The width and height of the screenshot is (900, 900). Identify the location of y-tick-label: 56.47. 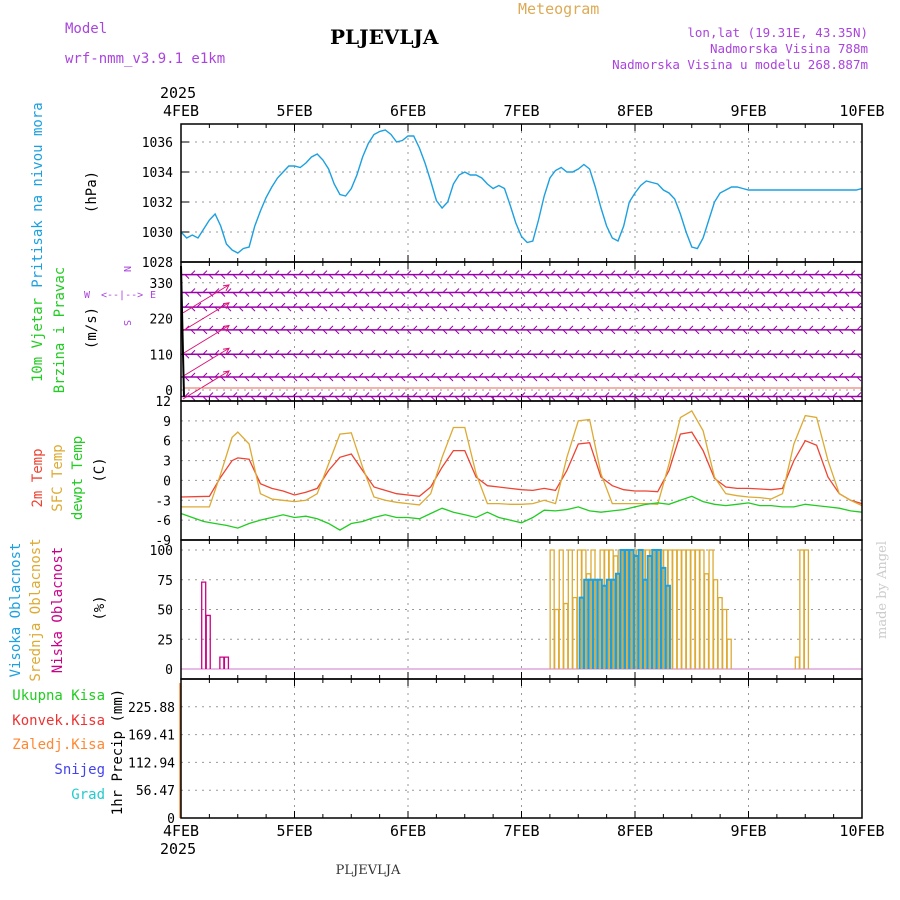
(155, 791).